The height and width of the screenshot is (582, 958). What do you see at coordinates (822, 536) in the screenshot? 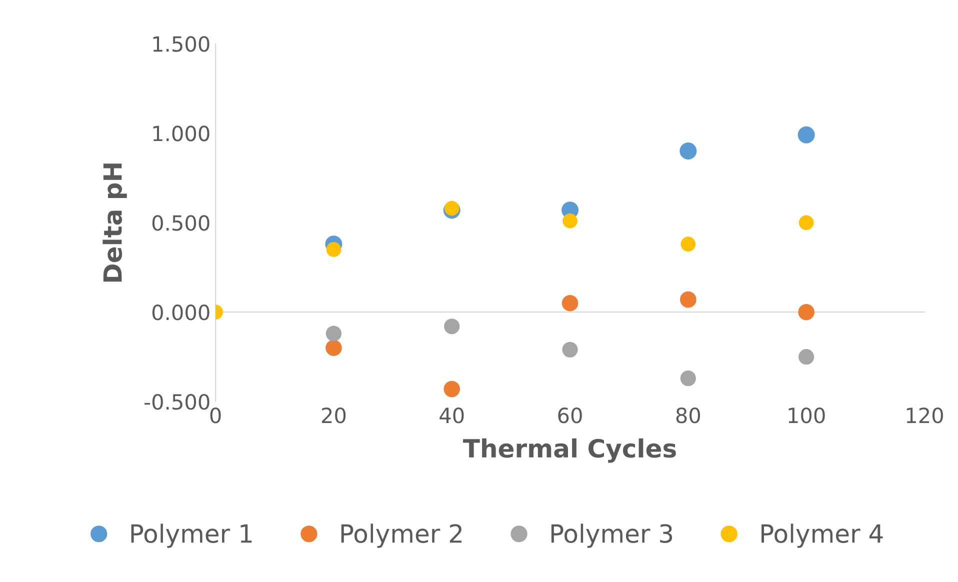
I see `legend-label: Polymer 4` at bounding box center [822, 536].